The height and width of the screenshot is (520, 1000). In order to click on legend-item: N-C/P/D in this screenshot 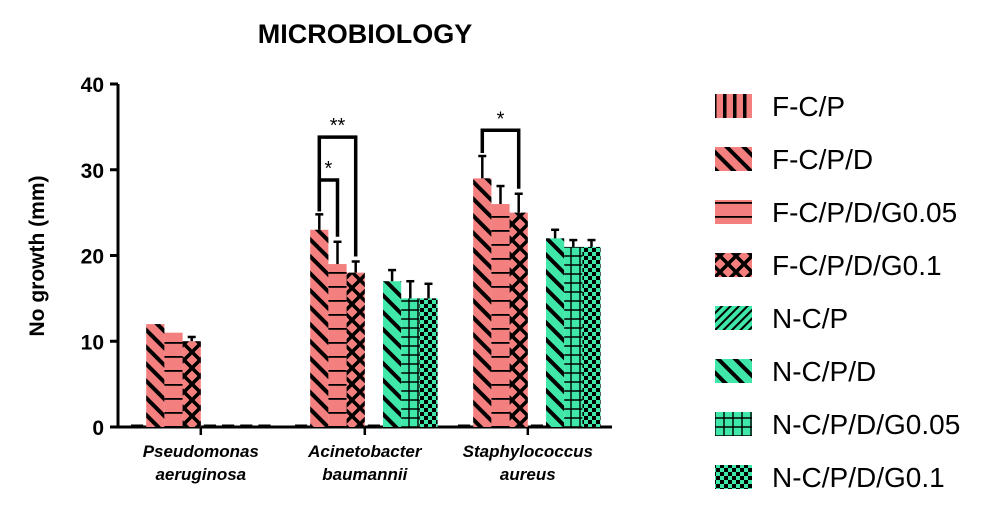, I will do `click(795, 371)`.